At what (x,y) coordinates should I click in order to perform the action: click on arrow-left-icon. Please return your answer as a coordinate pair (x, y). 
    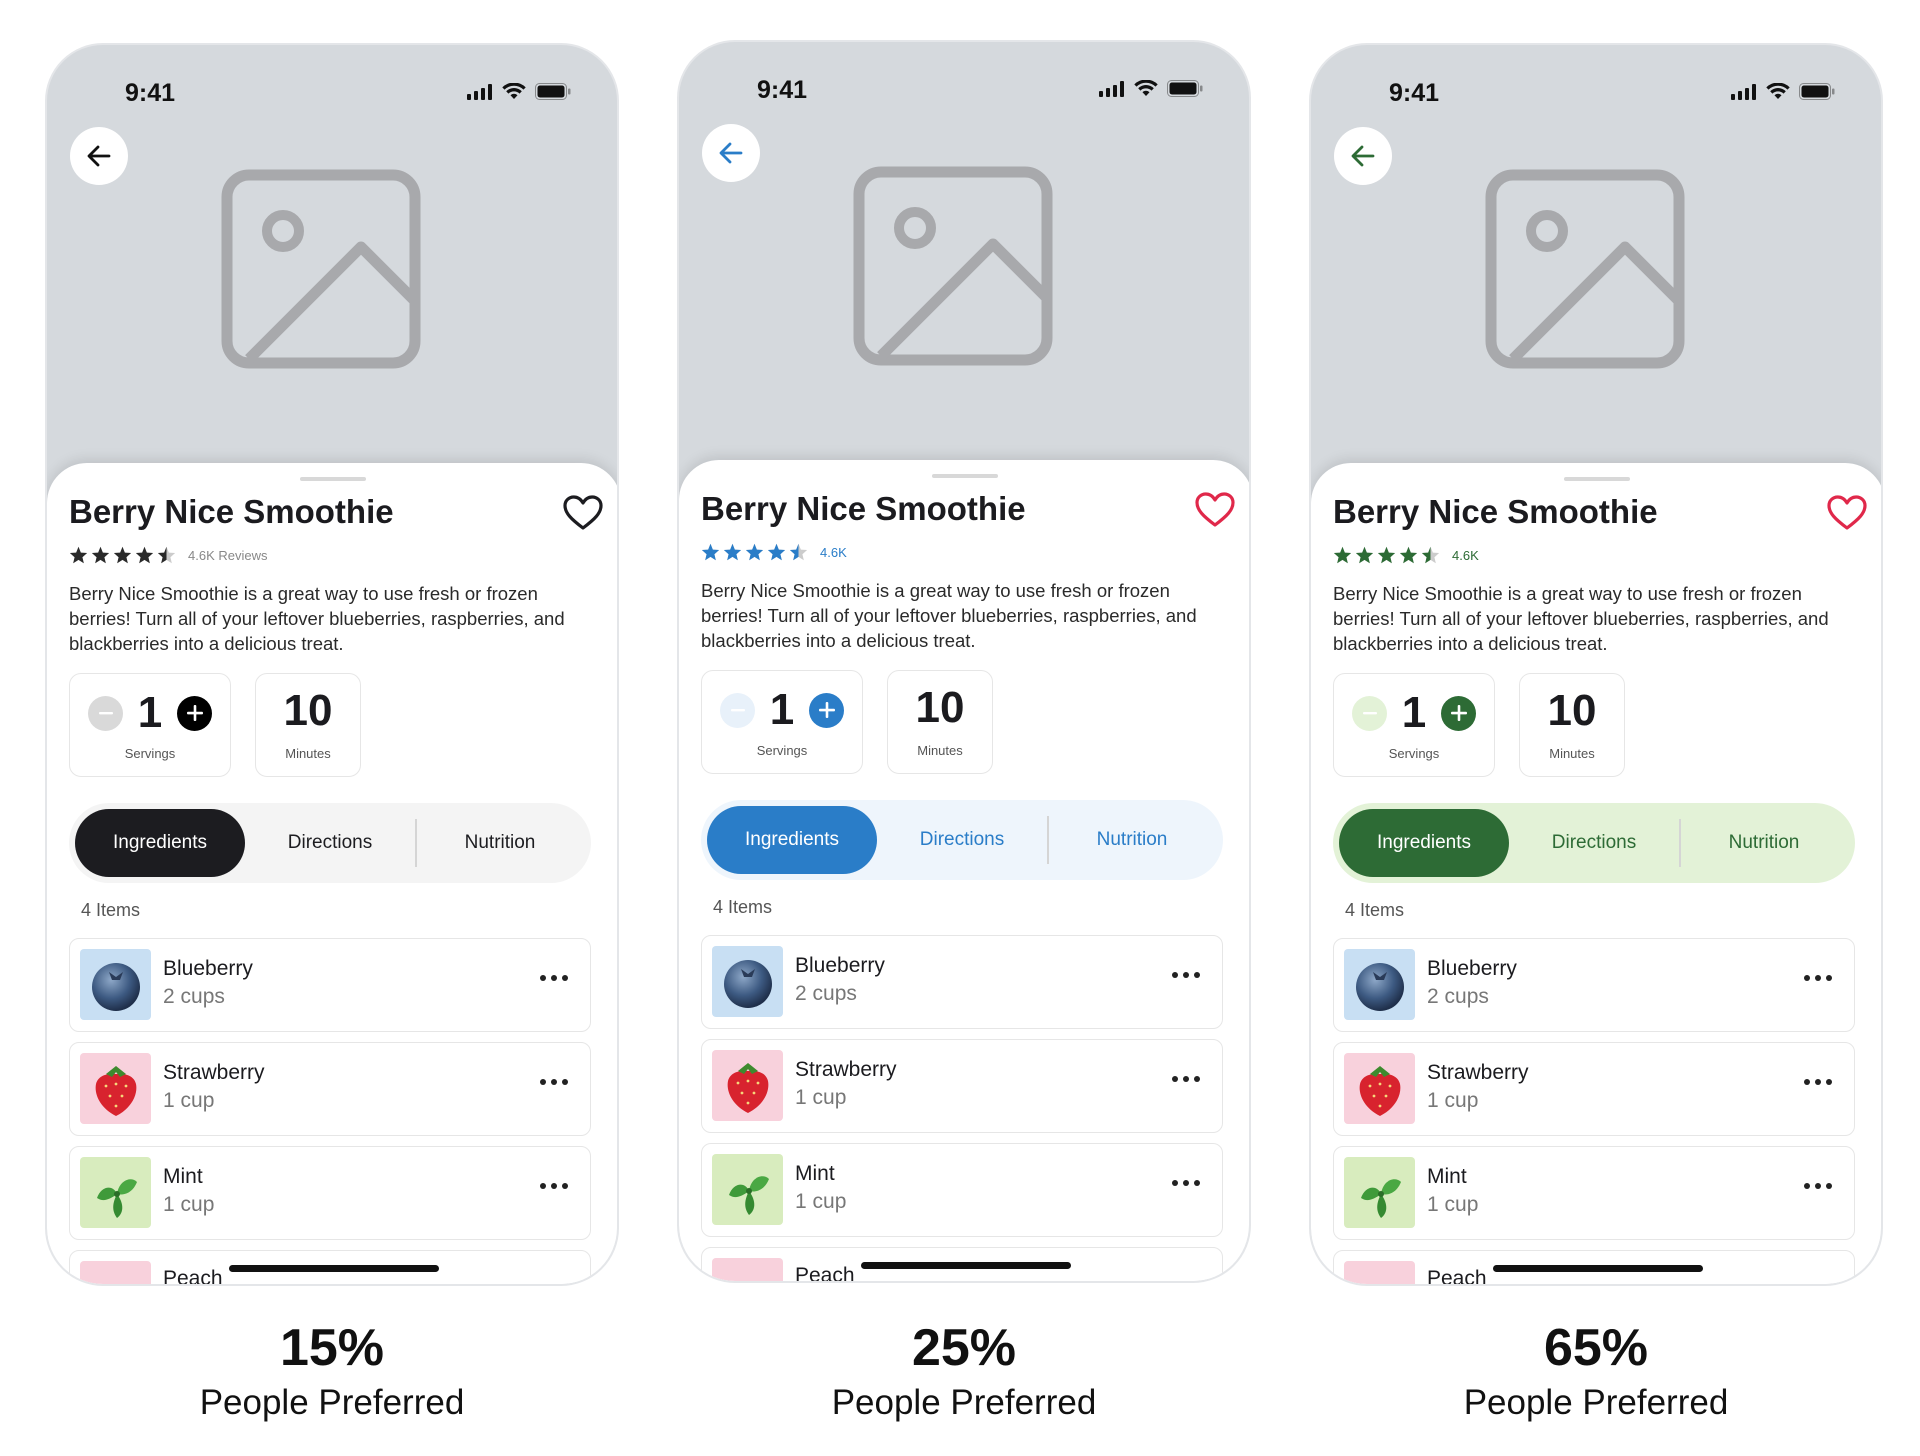
    Looking at the image, I should click on (99, 156).